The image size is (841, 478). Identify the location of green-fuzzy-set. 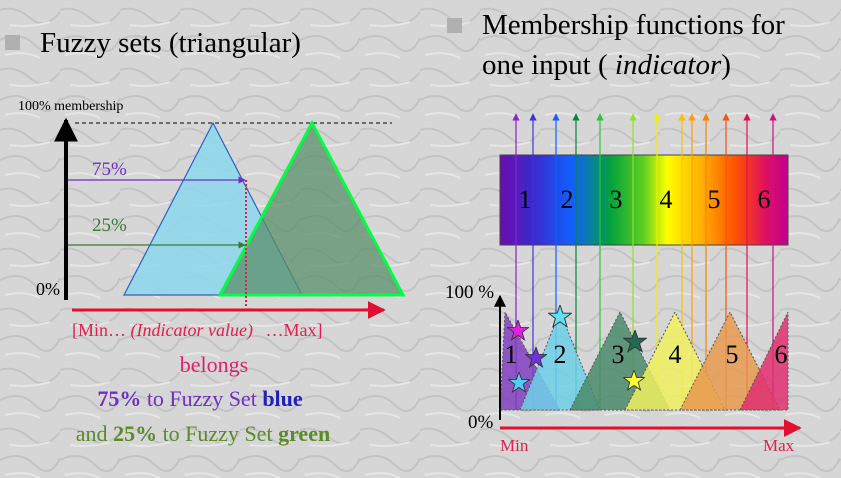
(311, 208).